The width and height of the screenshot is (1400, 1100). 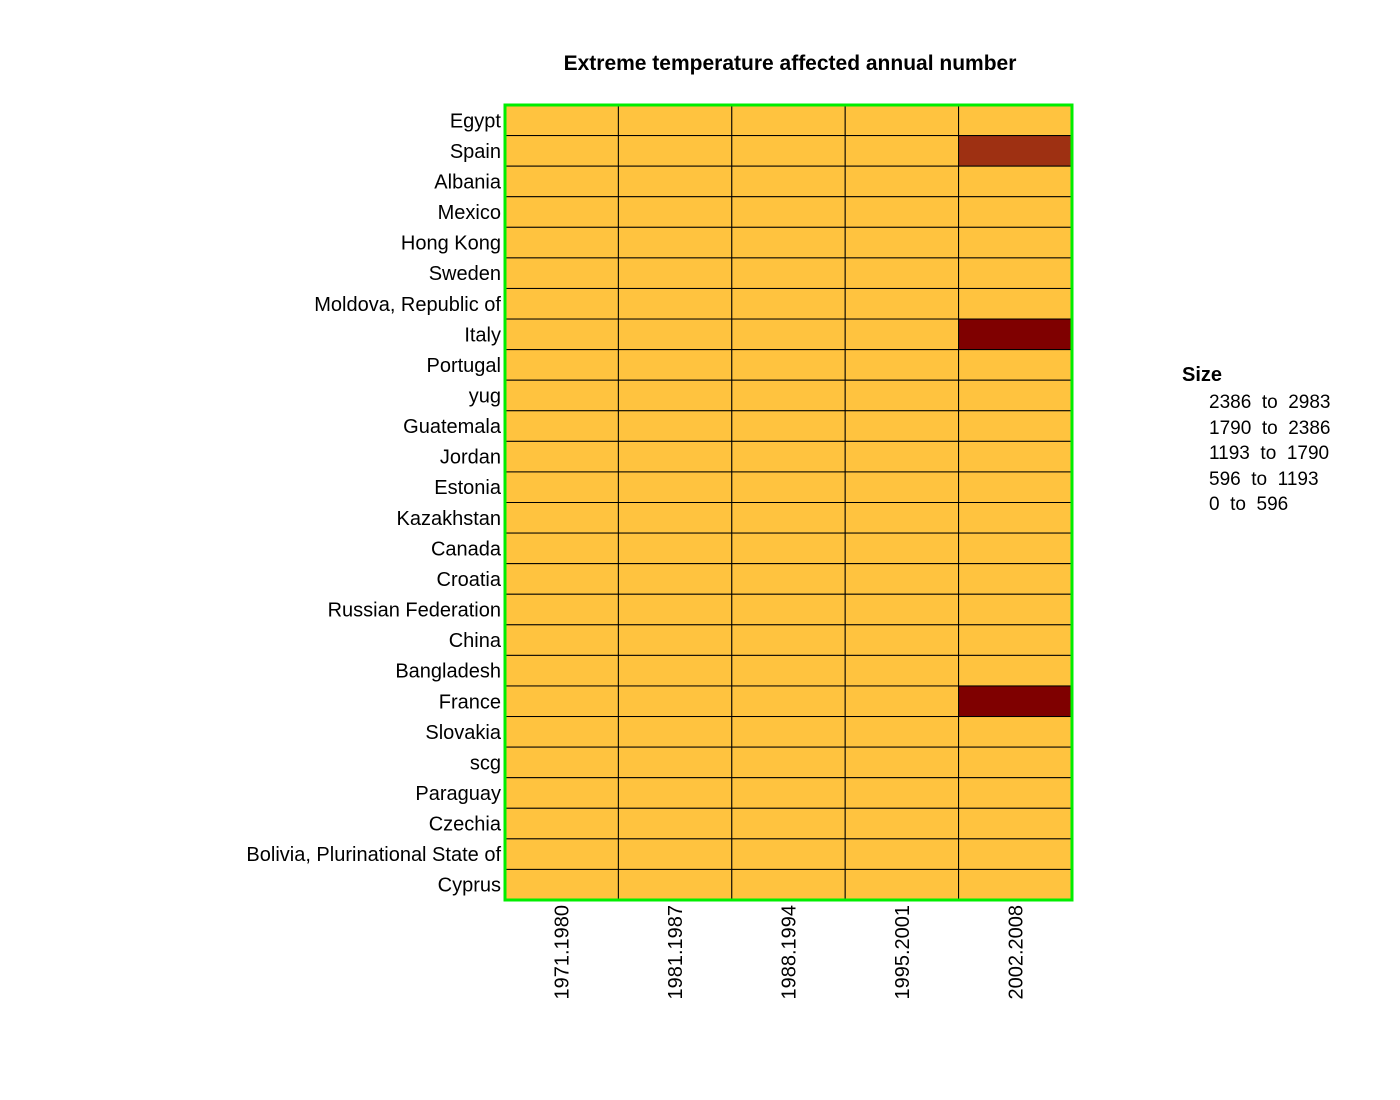 I want to click on row-label: Russian Federation, so click(x=414, y=611).